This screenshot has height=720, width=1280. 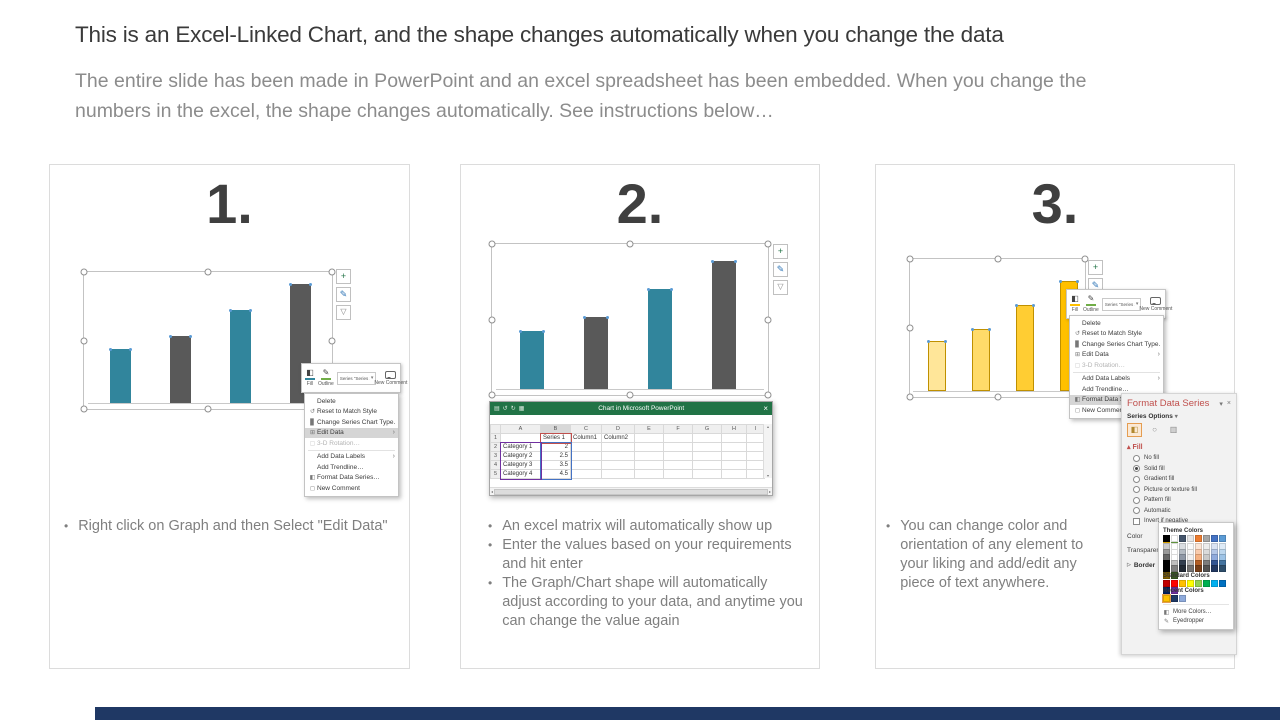 What do you see at coordinates (555, 438) in the screenshot?
I see `cell-series-name: Series 1` at bounding box center [555, 438].